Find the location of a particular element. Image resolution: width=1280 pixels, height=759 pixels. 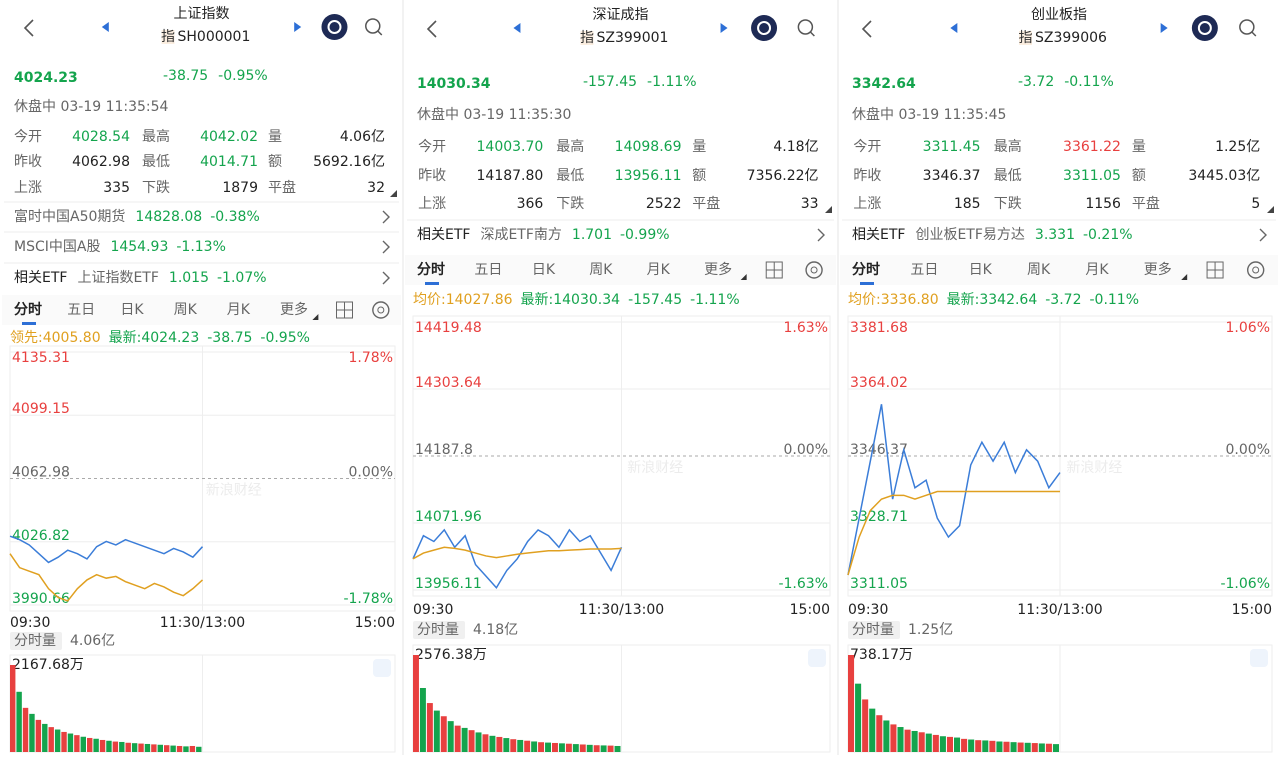

stat-label: 最低 is located at coordinates (570, 176).